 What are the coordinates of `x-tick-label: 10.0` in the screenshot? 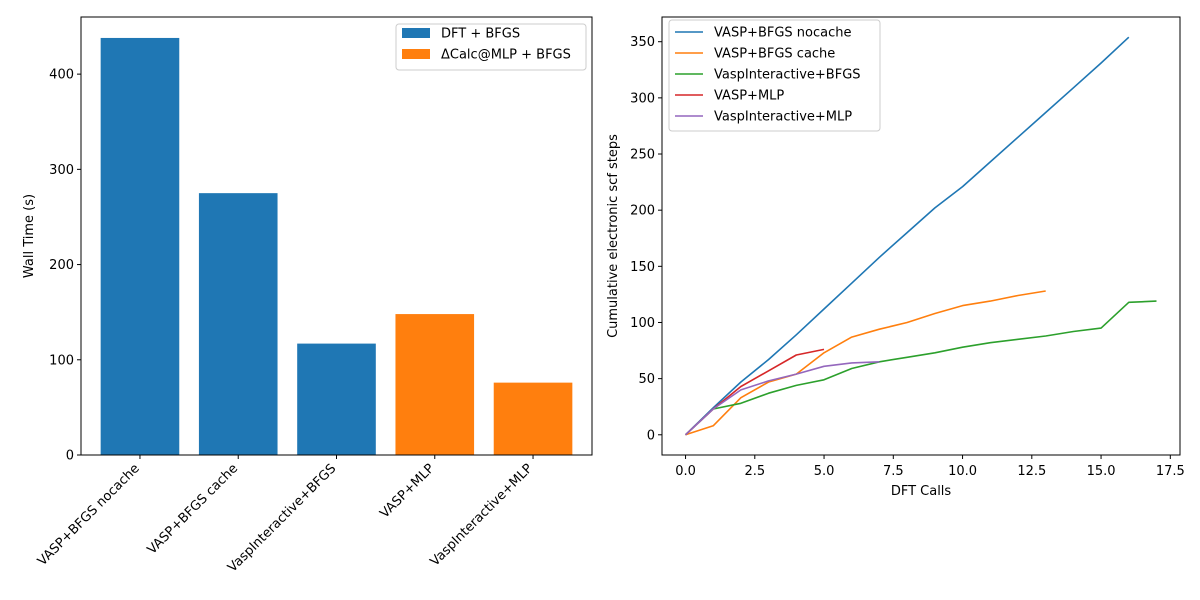 It's located at (962, 471).